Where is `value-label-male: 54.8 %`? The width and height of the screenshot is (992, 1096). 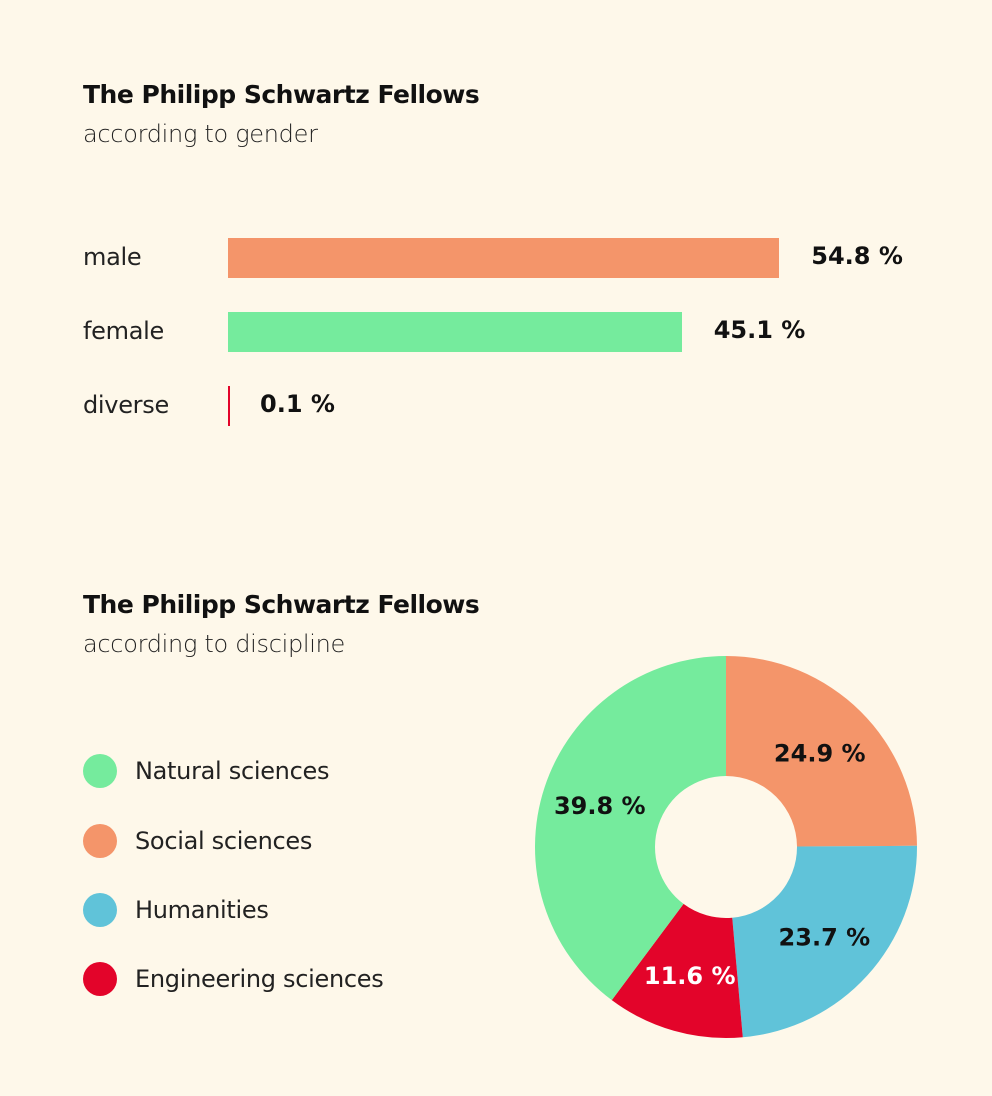 value-label-male: 54.8 % is located at coordinates (857, 256).